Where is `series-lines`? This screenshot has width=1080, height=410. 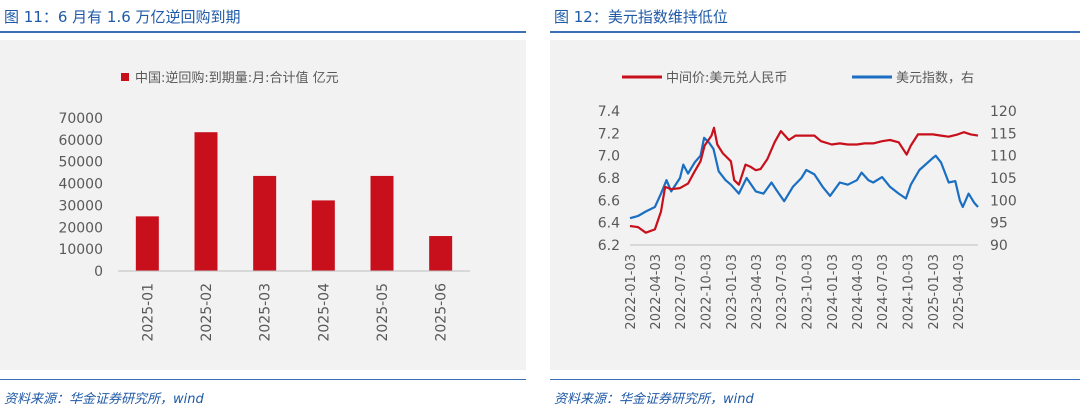
series-lines is located at coordinates (804, 180).